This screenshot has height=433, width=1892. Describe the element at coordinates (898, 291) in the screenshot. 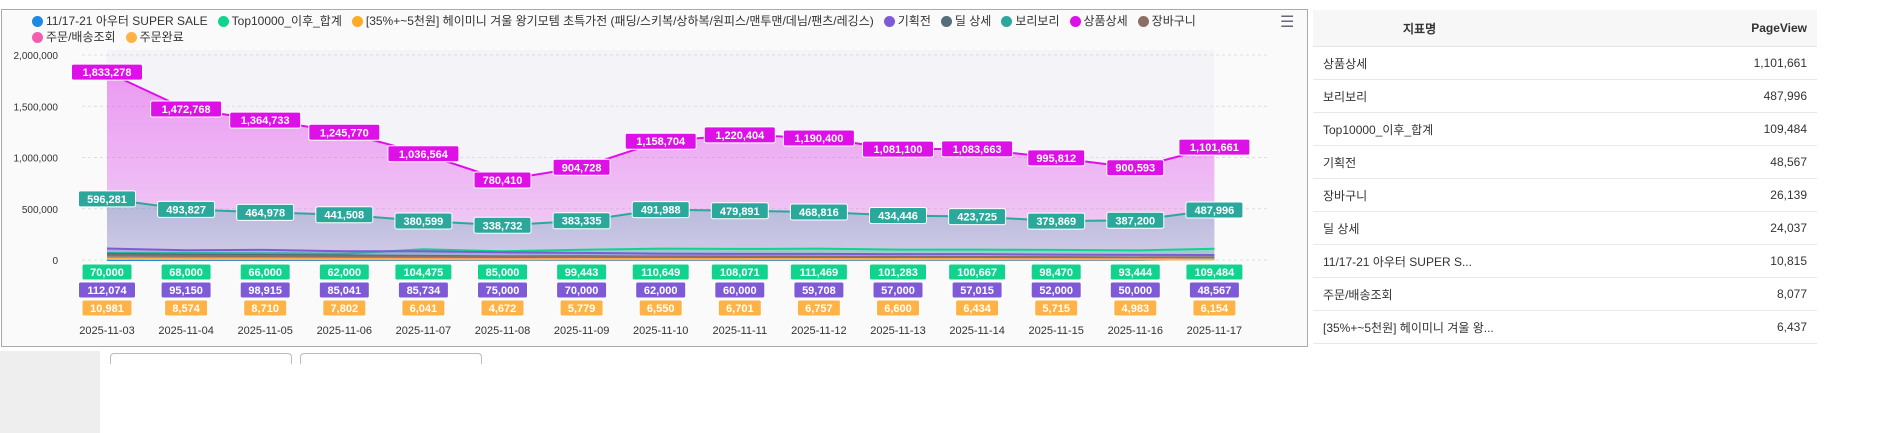

I see `data-label: 57,000` at that location.